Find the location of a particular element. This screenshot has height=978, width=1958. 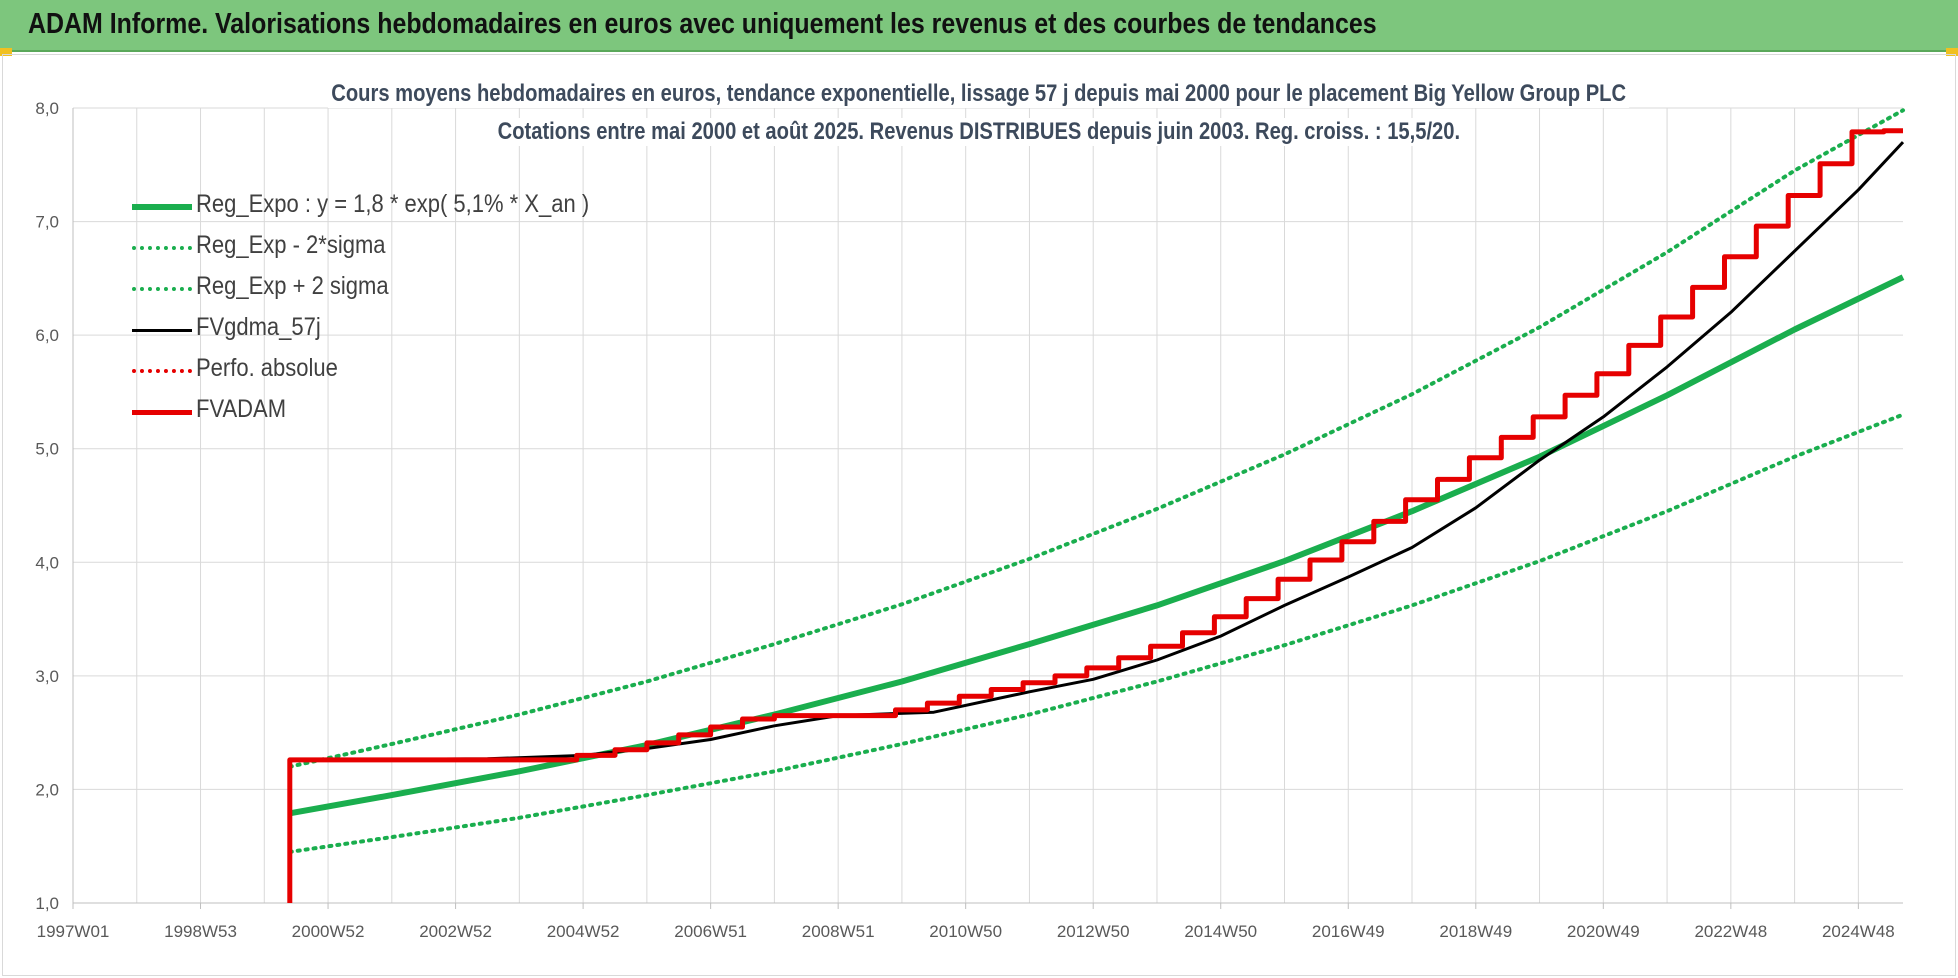

legend-label: Perfo. absolue is located at coordinates (267, 368).